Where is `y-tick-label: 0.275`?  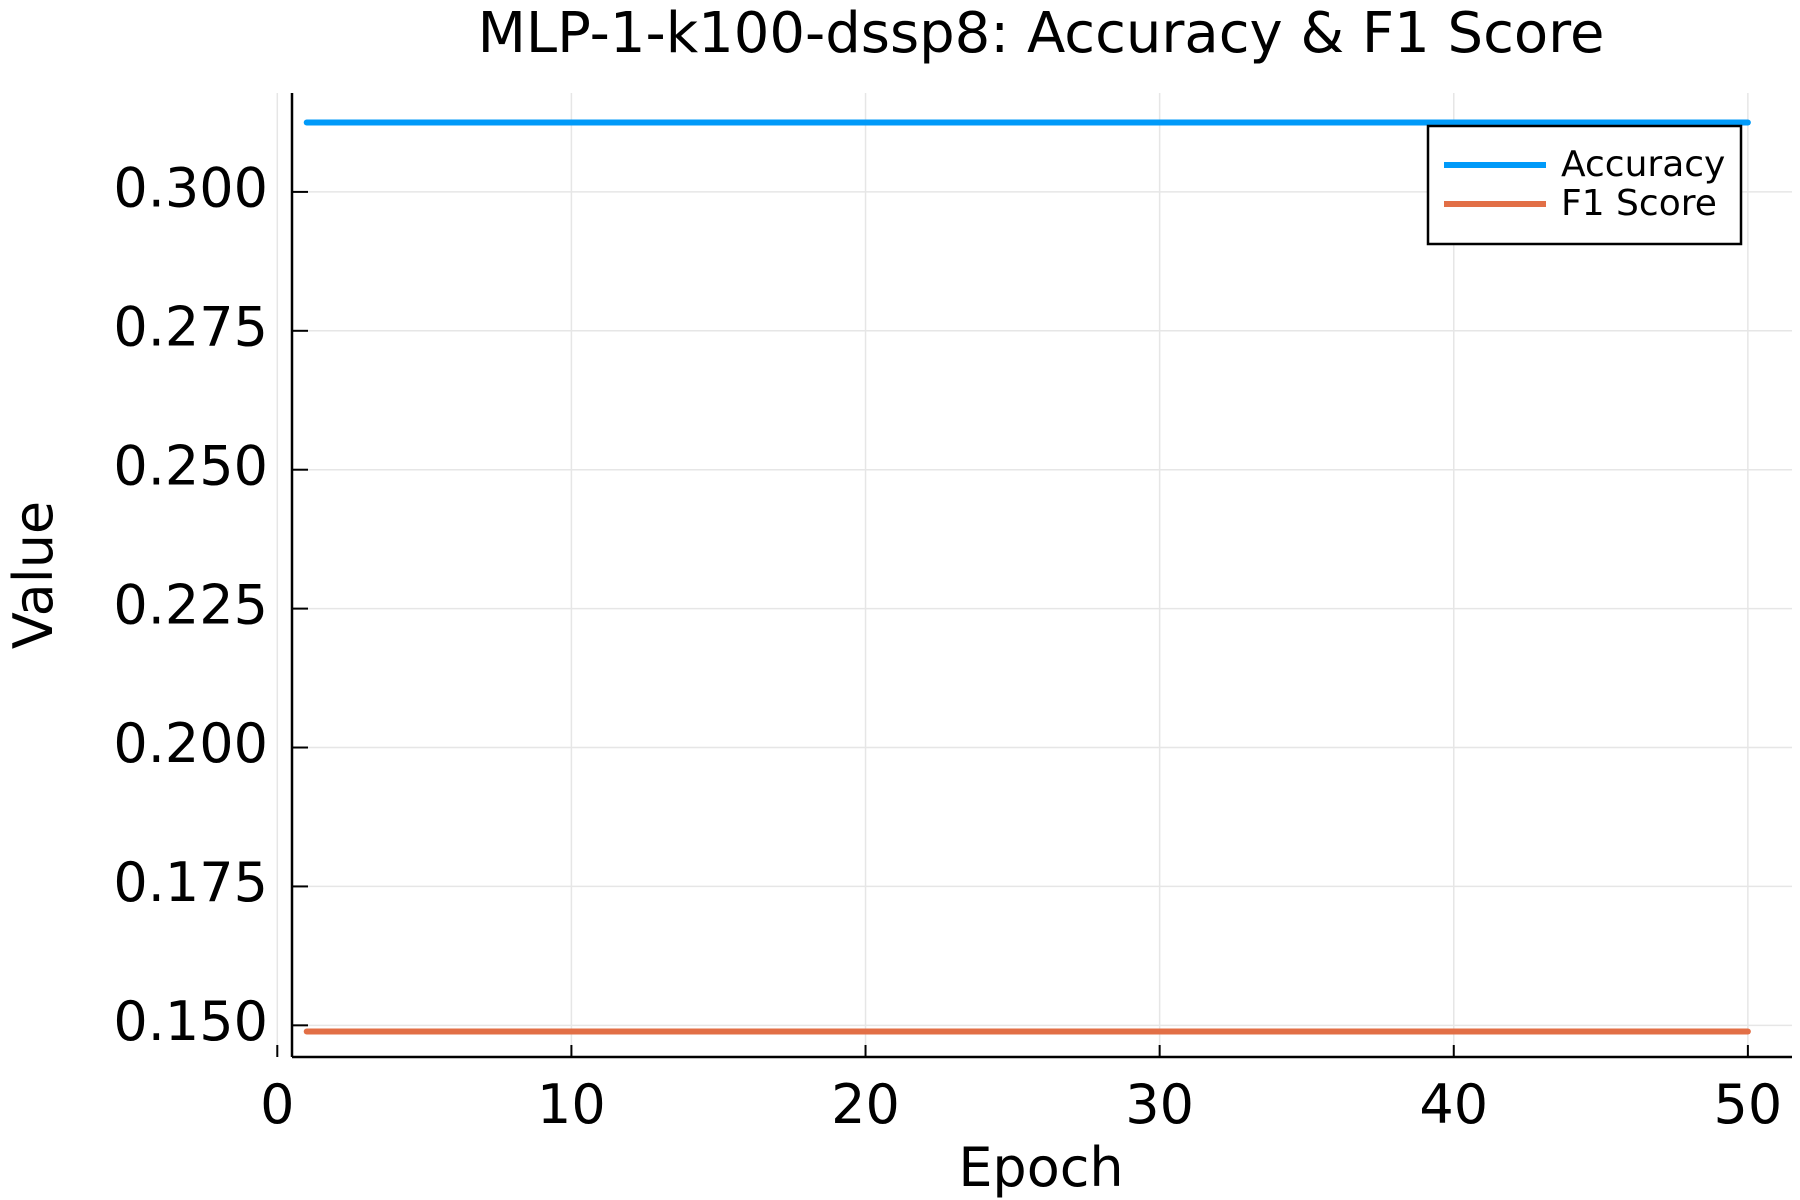 y-tick-label: 0.275 is located at coordinates (190, 326).